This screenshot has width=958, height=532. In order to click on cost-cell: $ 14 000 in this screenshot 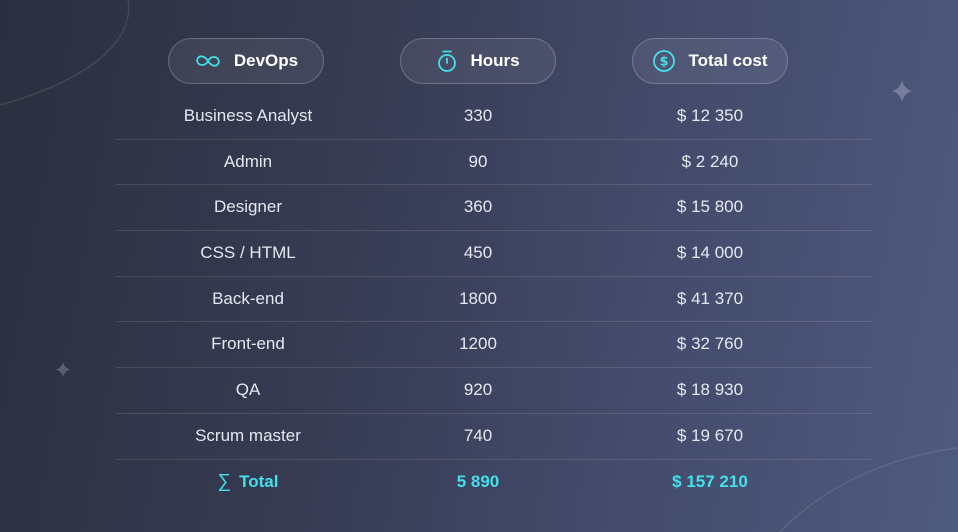, I will do `click(710, 253)`.